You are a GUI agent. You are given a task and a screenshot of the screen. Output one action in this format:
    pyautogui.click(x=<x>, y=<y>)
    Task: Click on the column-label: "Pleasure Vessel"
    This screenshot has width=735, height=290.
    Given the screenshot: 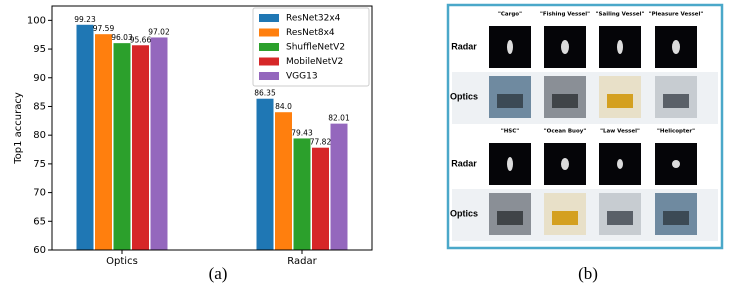 What is the action you would take?
    pyautogui.click(x=676, y=15)
    